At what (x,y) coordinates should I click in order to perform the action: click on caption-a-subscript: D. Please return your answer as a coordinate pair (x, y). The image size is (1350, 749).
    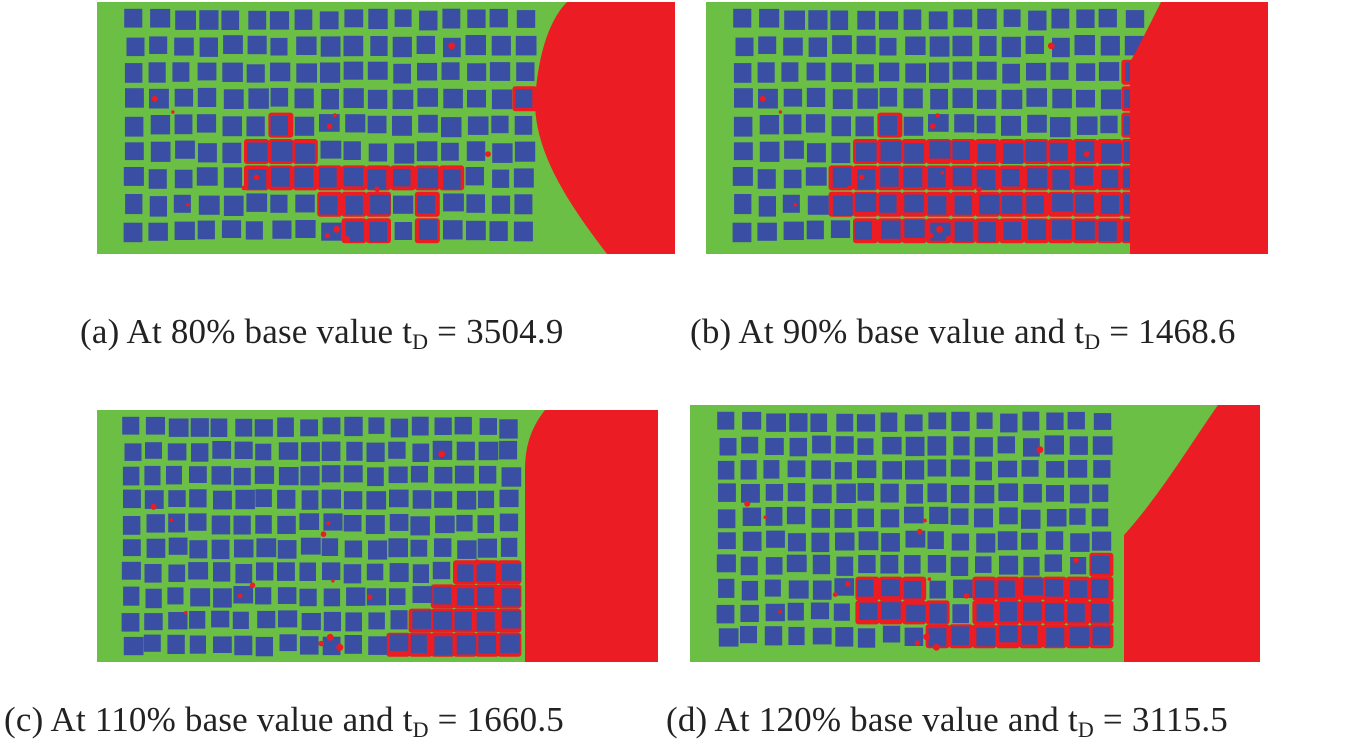
    Looking at the image, I should click on (420, 341).